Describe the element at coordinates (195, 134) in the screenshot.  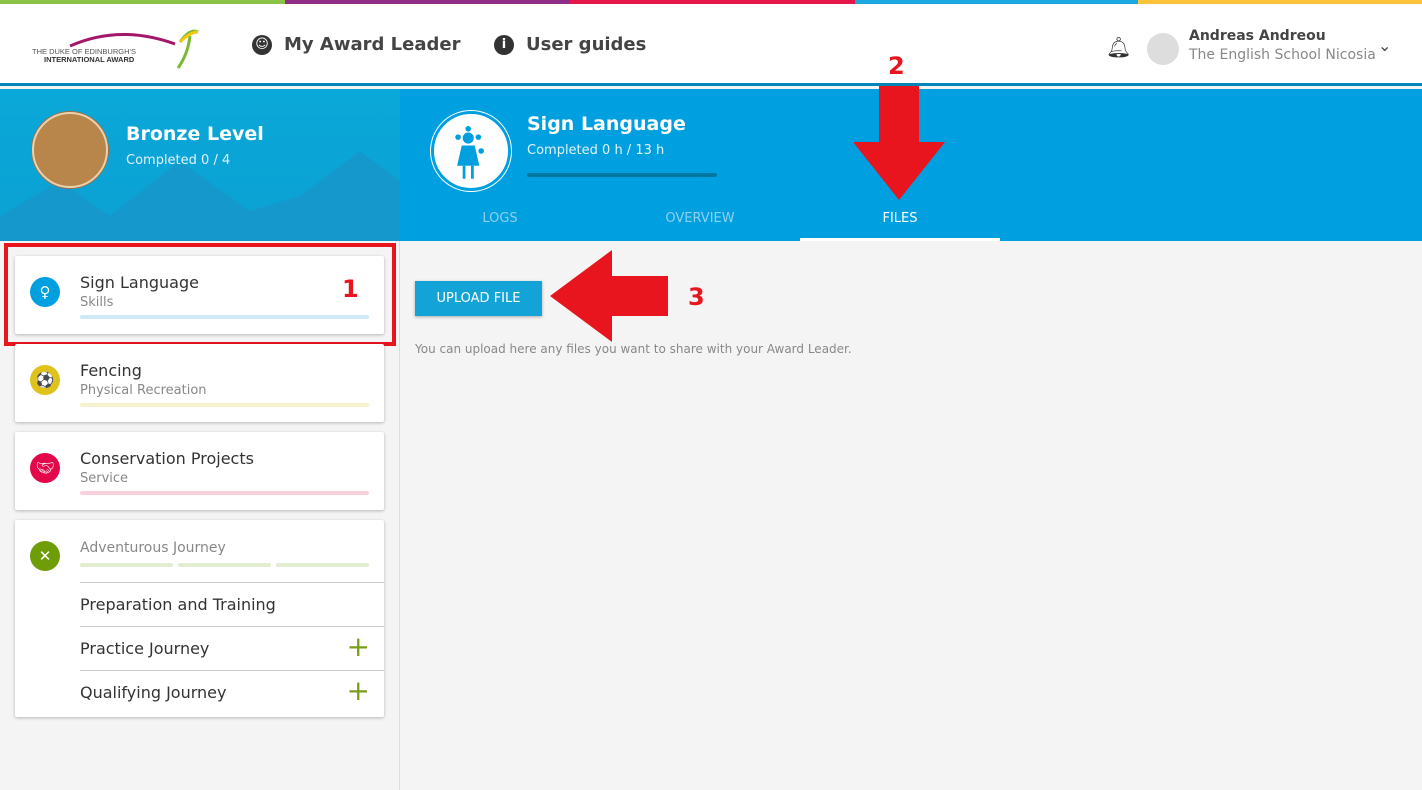
I see `level-title: Bronze Level` at that location.